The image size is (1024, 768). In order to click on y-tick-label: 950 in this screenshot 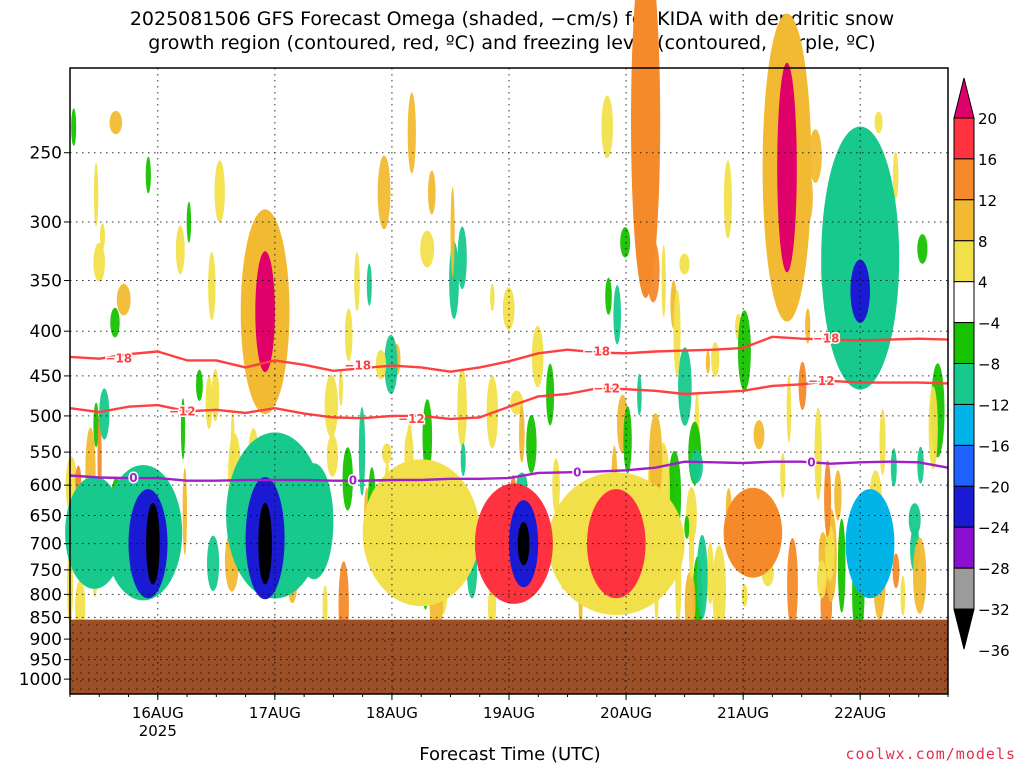, I will do `click(46, 661)`.